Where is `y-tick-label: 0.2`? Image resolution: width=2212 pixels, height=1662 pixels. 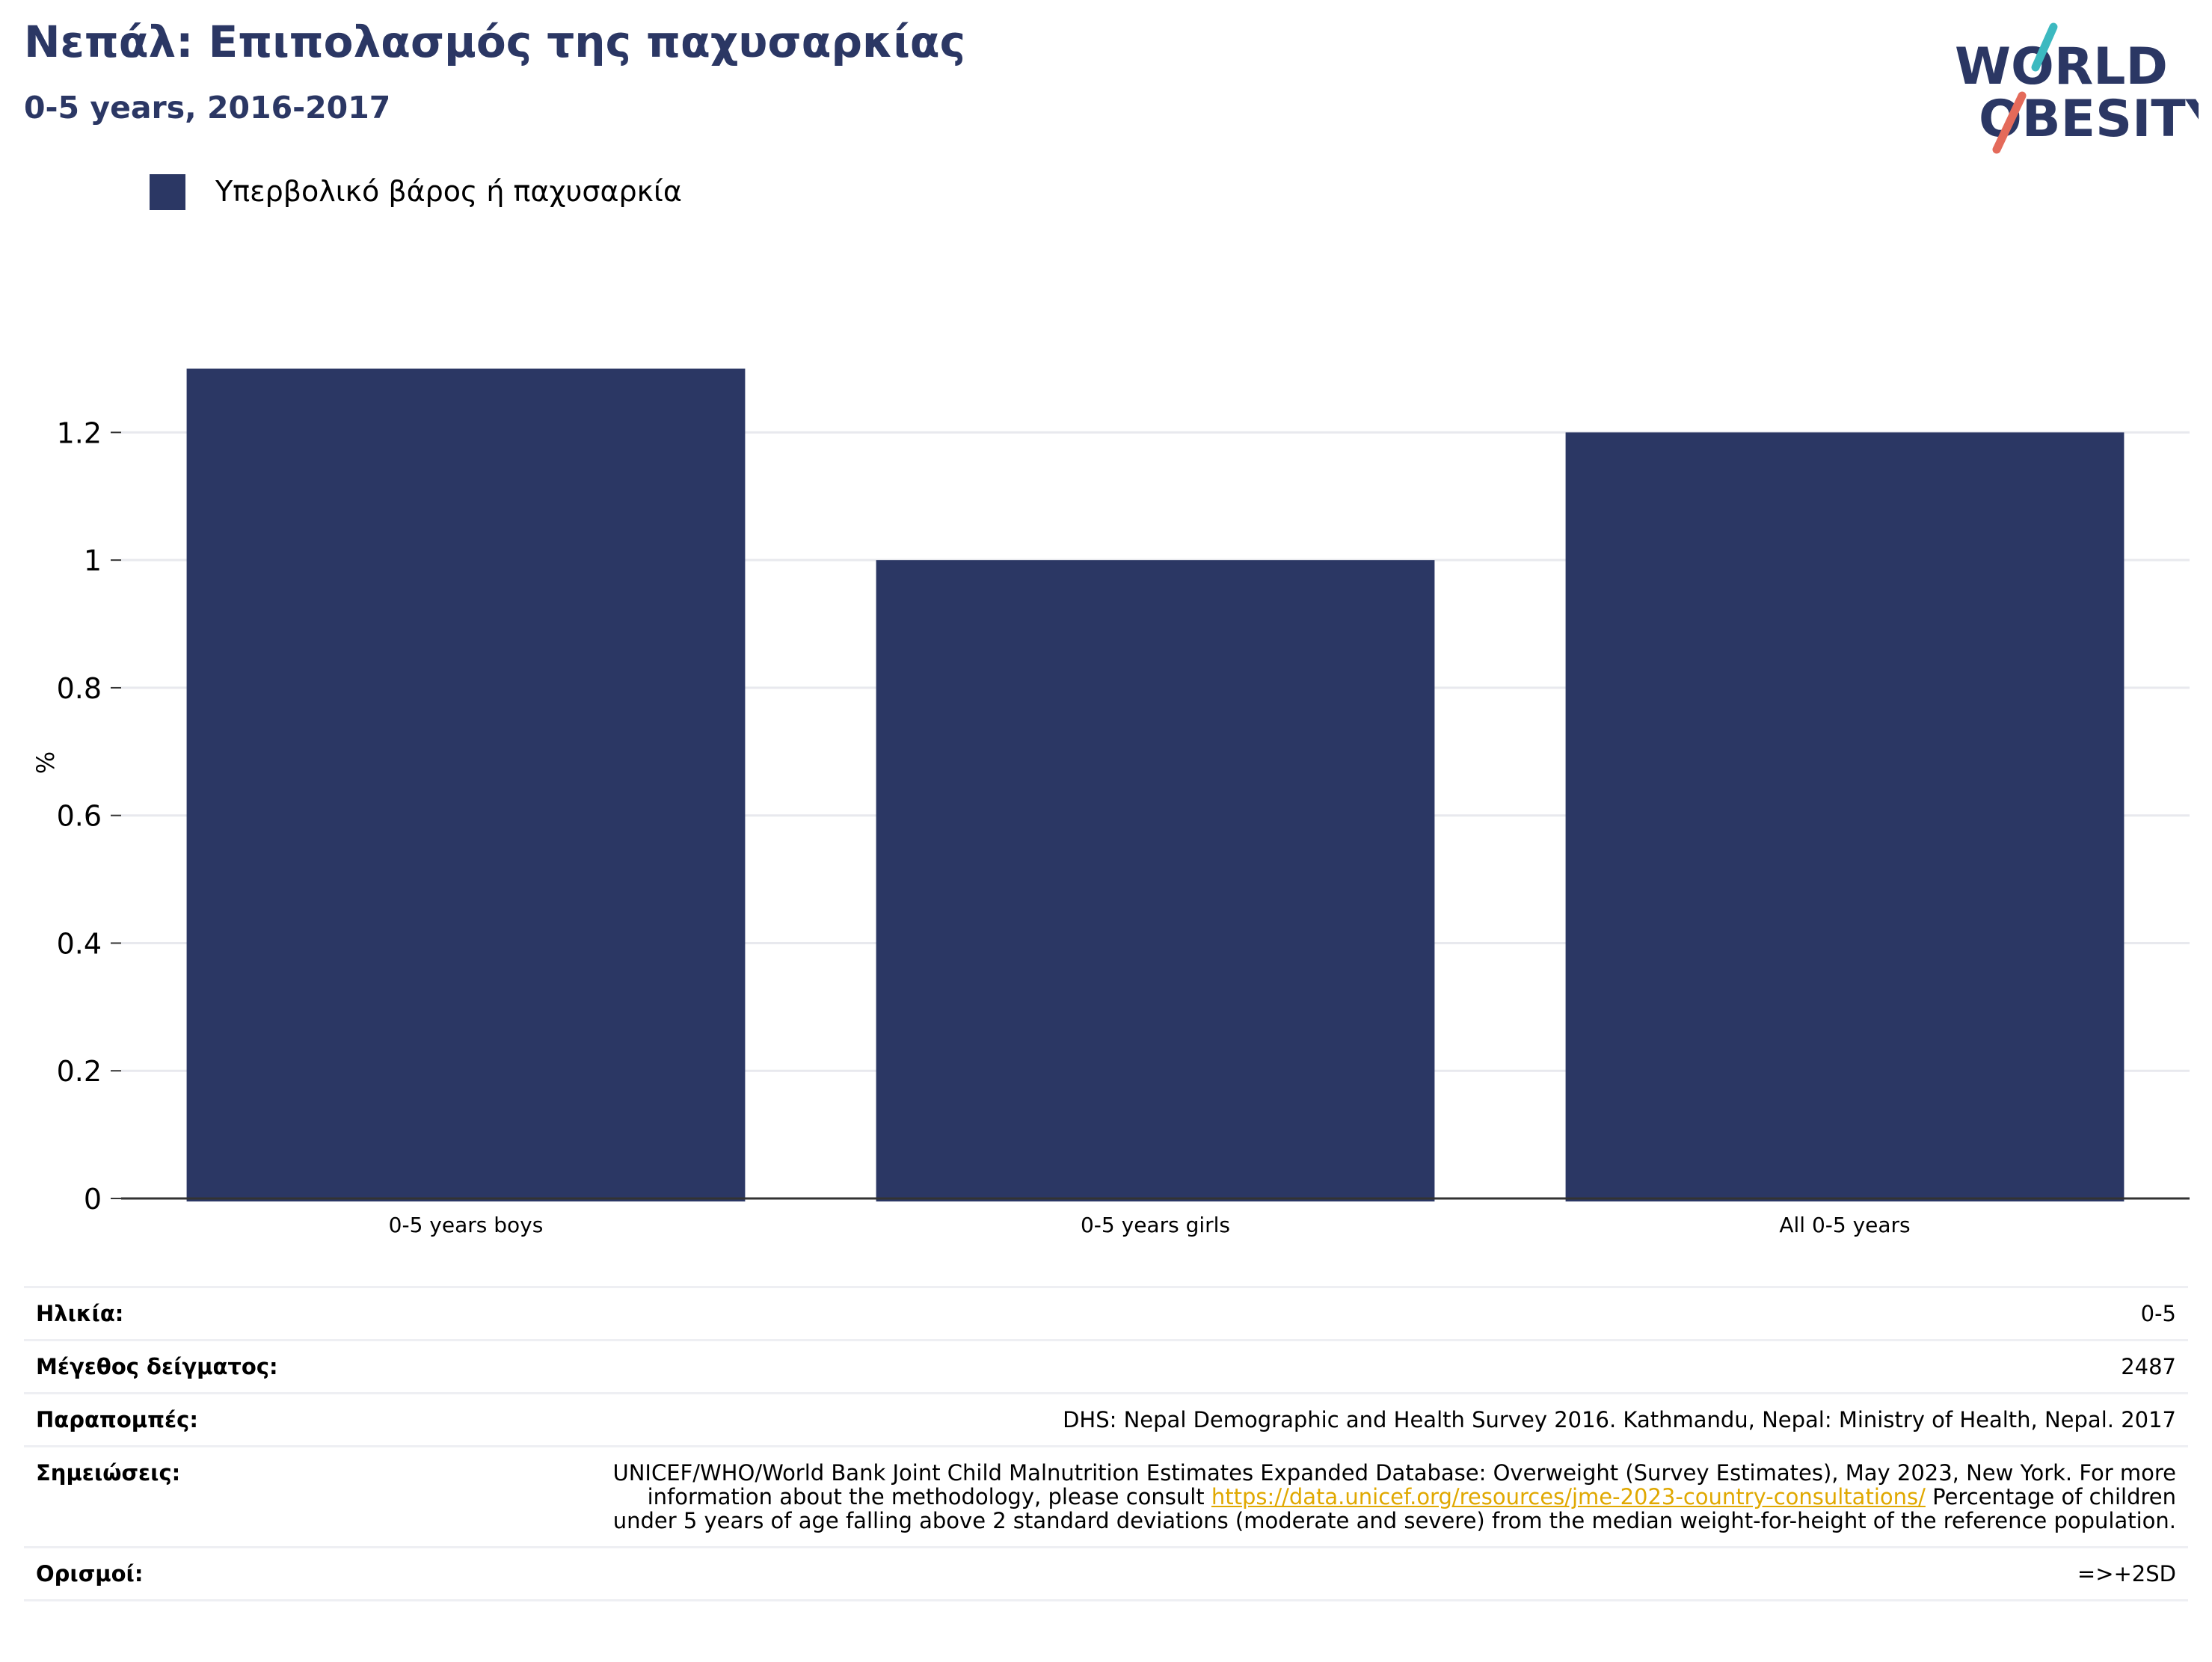
y-tick-label: 0.2 is located at coordinates (79, 1071).